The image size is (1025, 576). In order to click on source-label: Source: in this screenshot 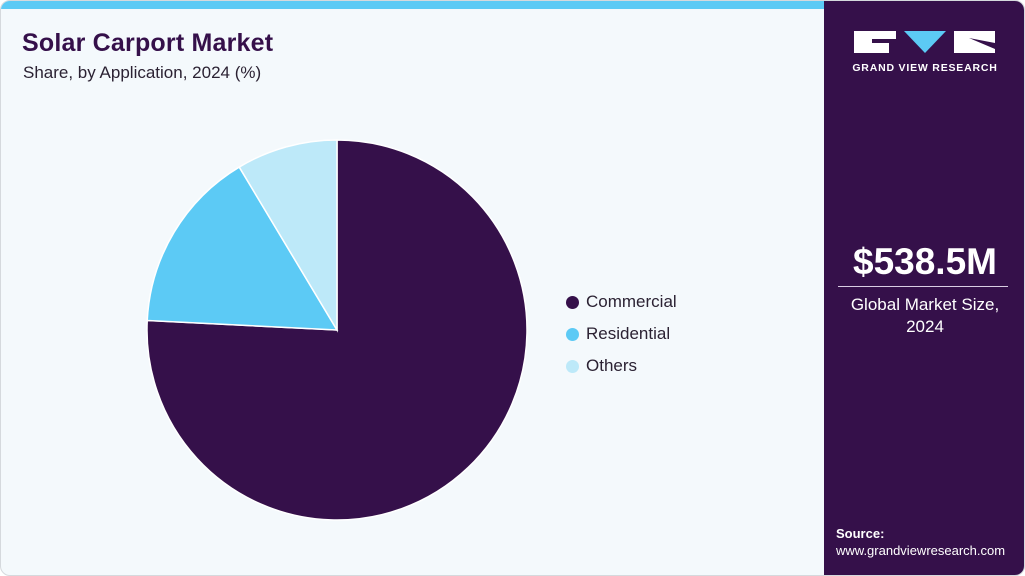, I will do `click(860, 533)`.